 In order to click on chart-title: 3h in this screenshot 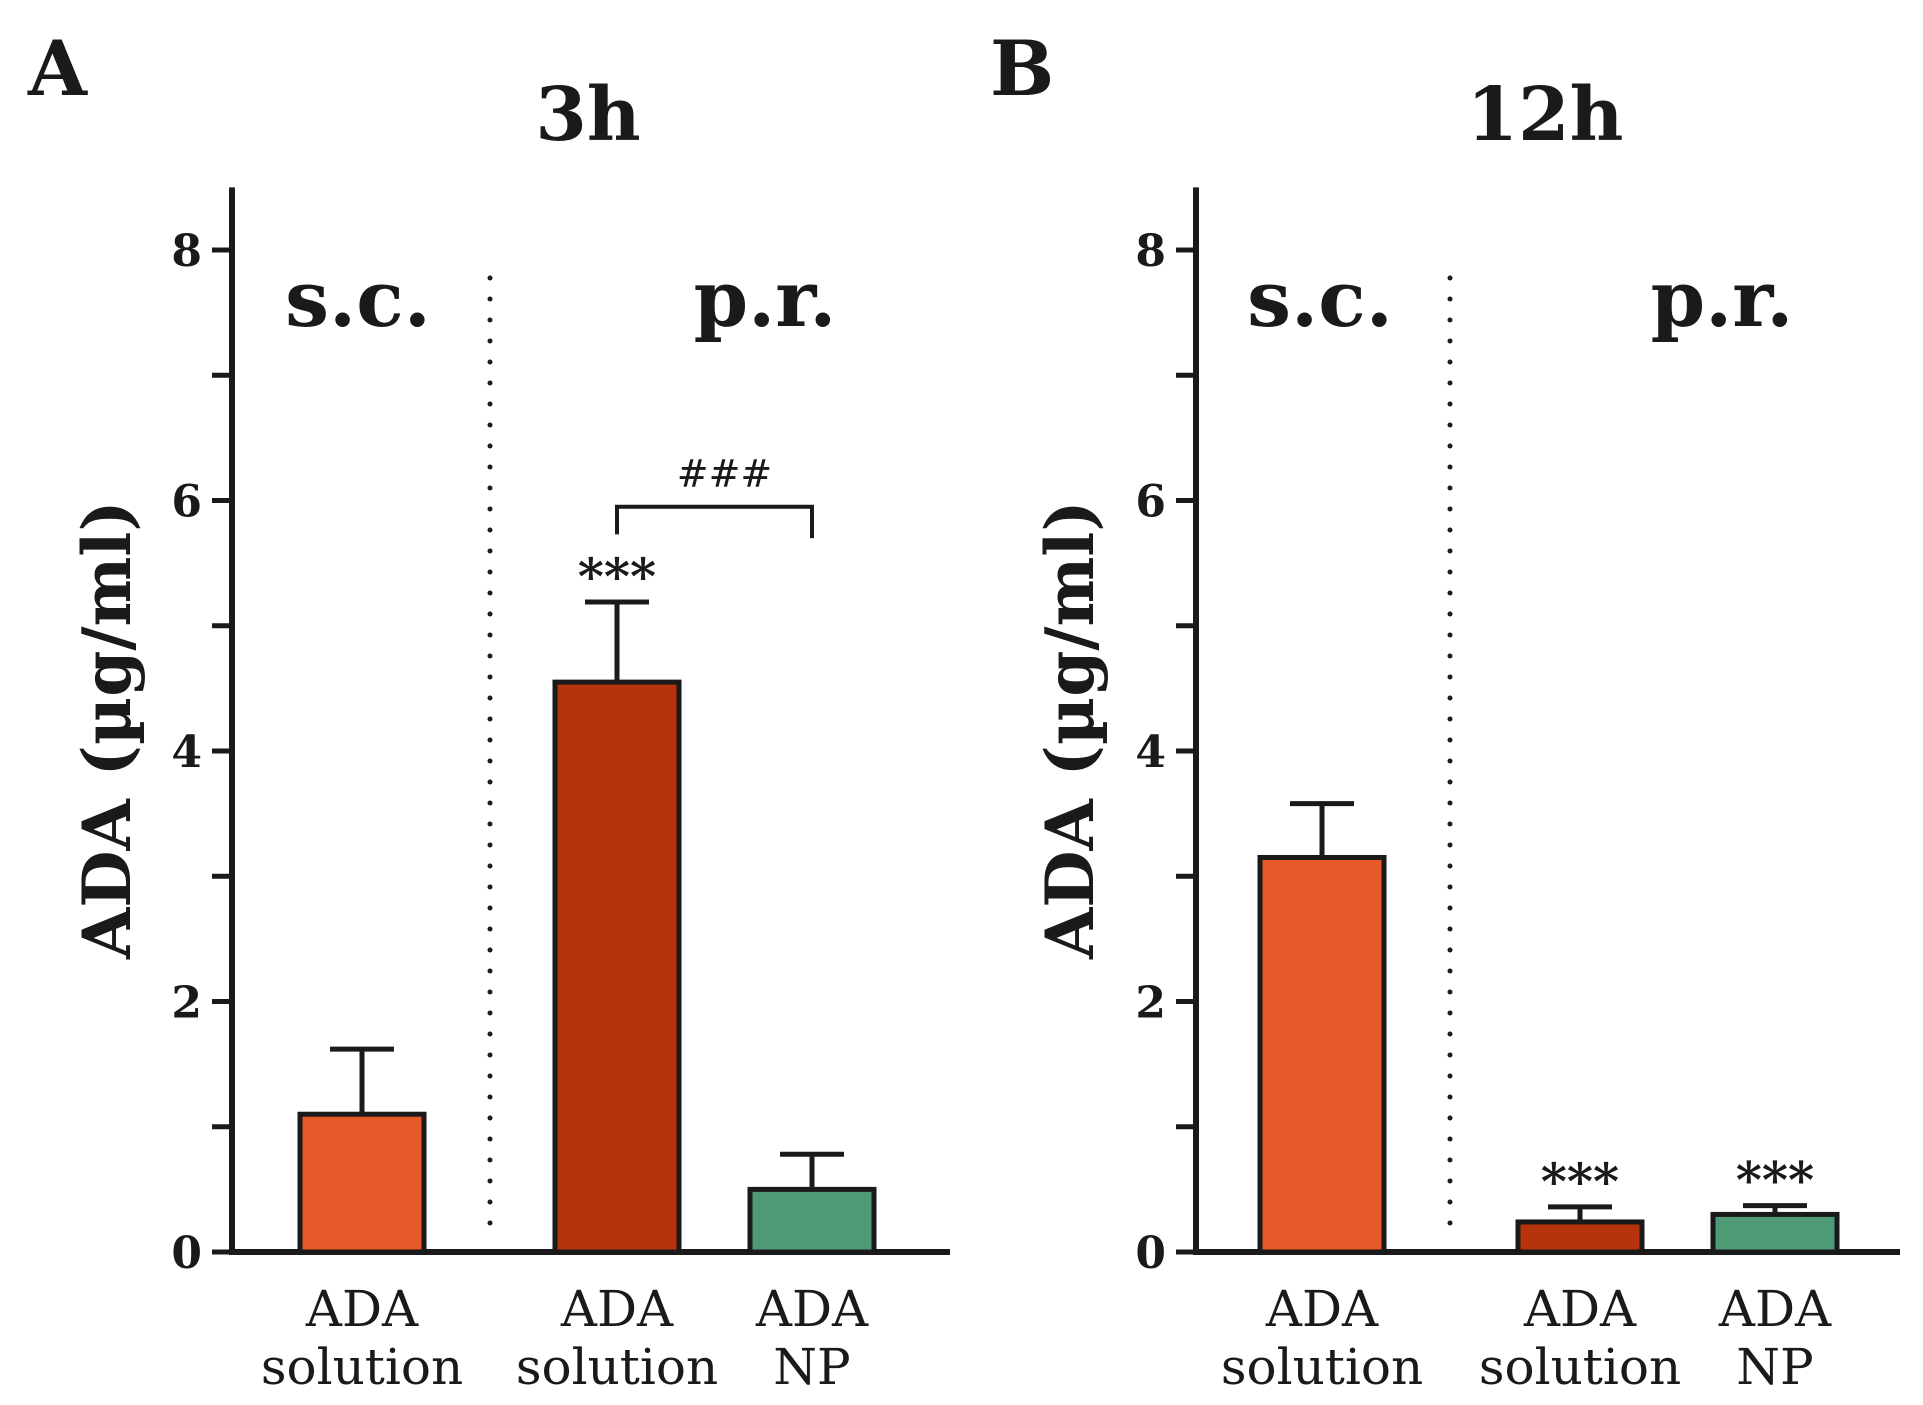, I will do `click(587, 115)`.